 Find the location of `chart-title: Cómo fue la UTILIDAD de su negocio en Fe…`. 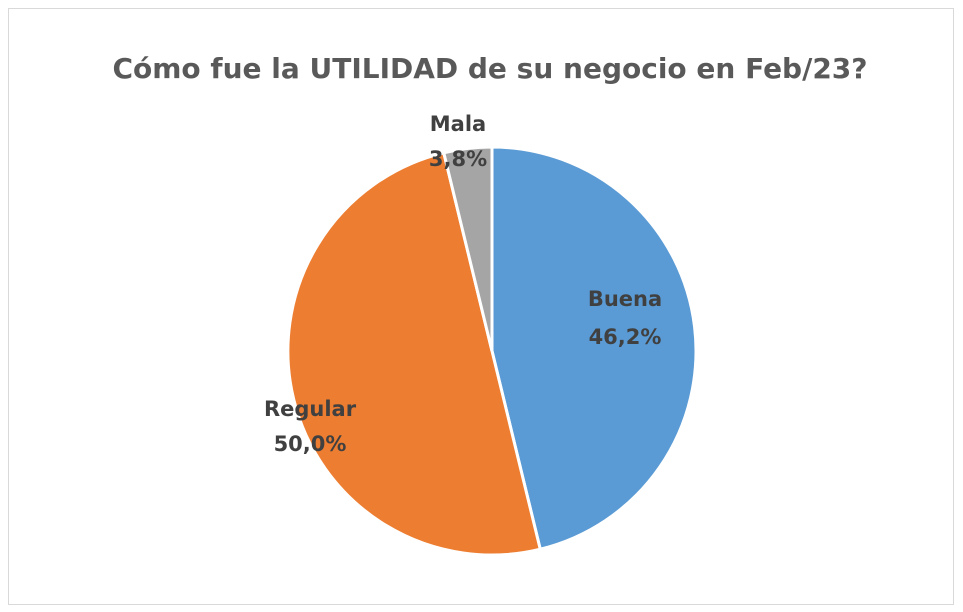

chart-title: Cómo fue la UTILIDAD de su negocio en Fe… is located at coordinates (489, 68).